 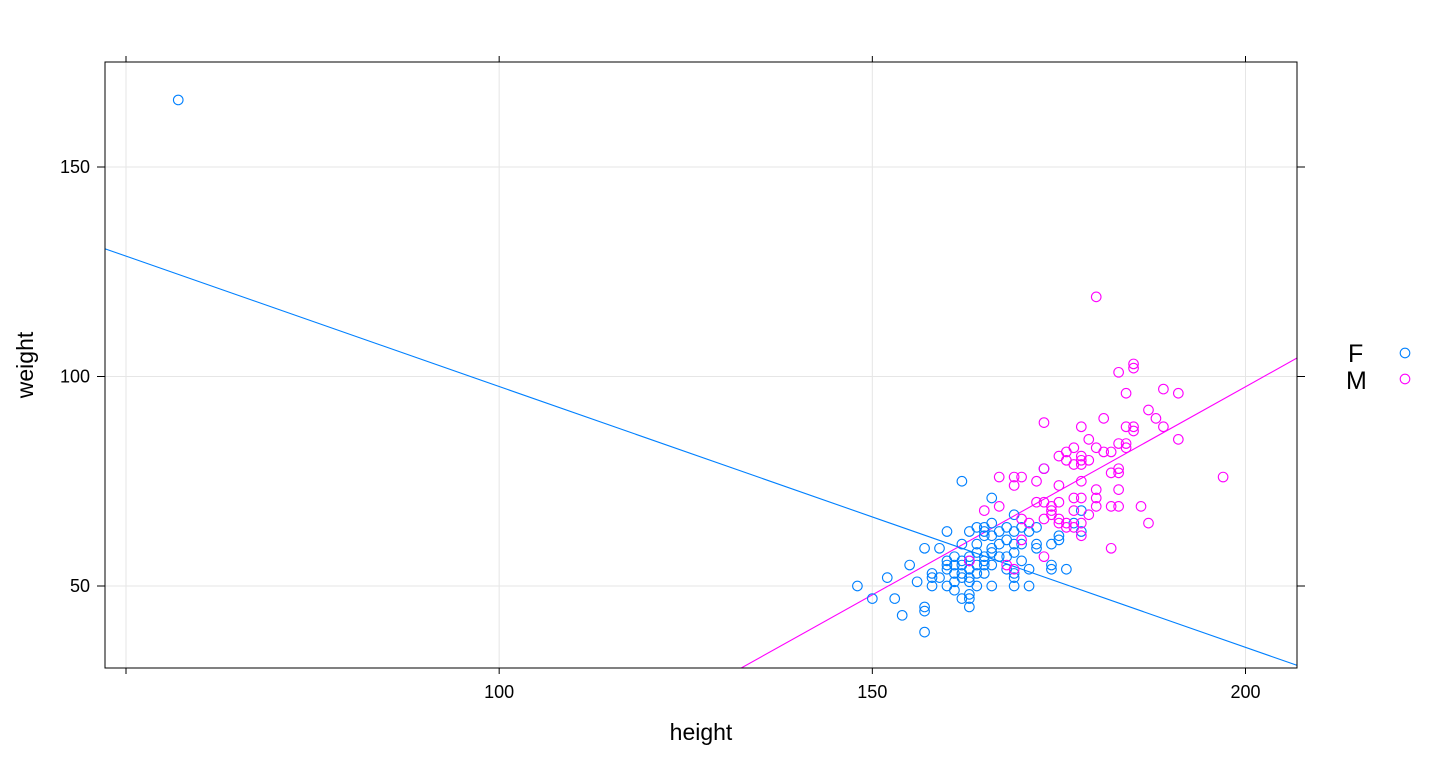 What do you see at coordinates (25, 365) in the screenshot?
I see `y-axis-label: weight` at bounding box center [25, 365].